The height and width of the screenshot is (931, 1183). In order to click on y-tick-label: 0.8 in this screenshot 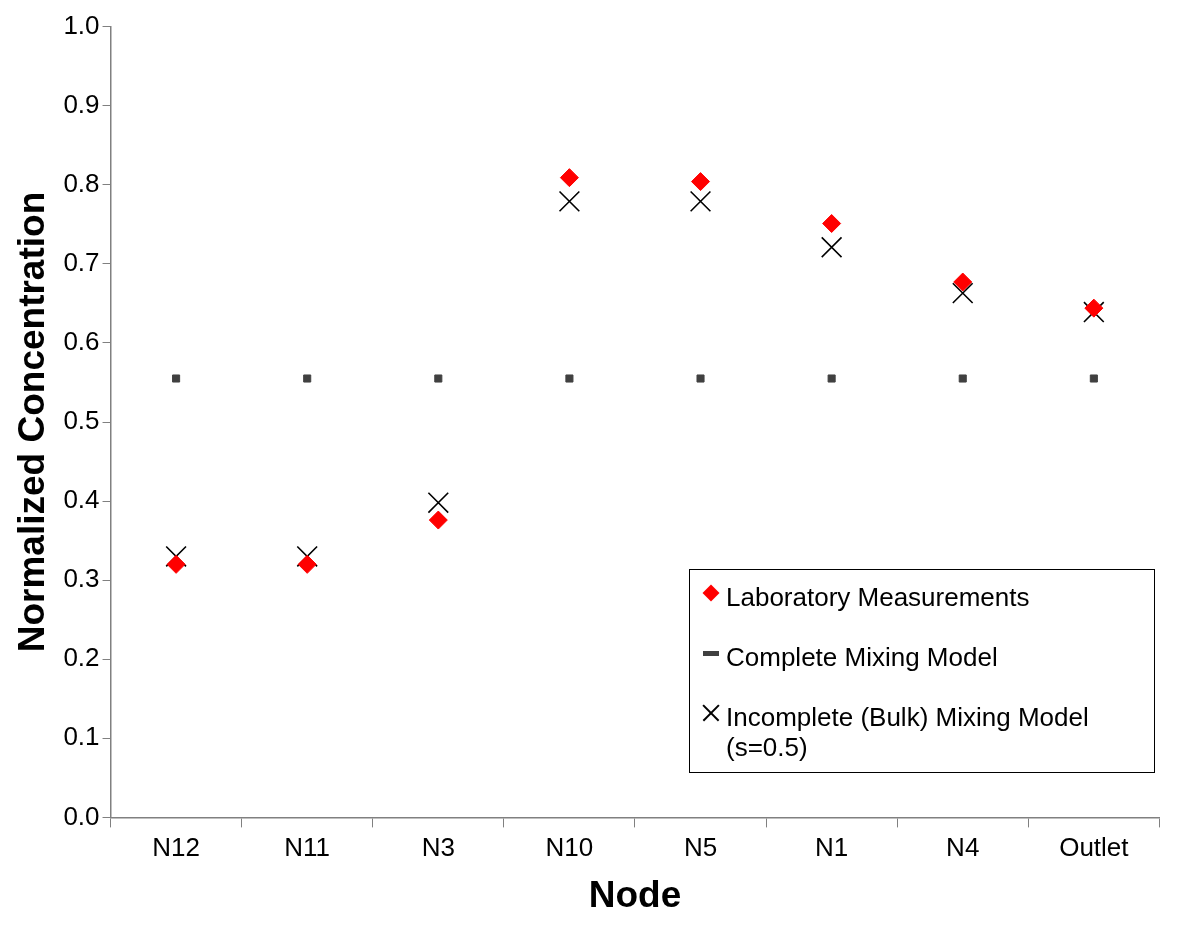, I will do `click(81, 182)`.